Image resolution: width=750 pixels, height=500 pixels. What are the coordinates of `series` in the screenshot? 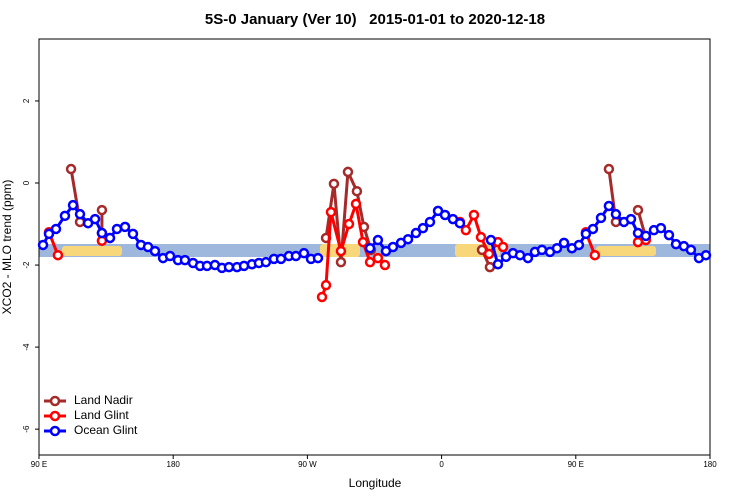 It's located at (374, 236).